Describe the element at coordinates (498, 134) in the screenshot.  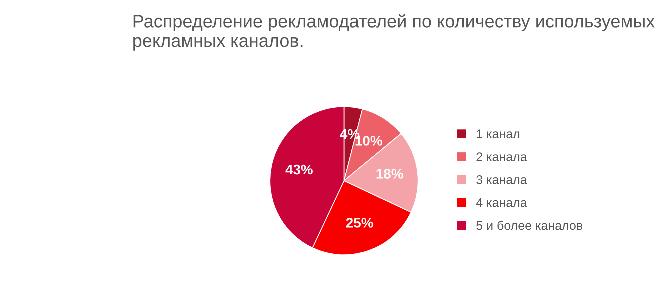
I see `legend-label: 1 канал` at that location.